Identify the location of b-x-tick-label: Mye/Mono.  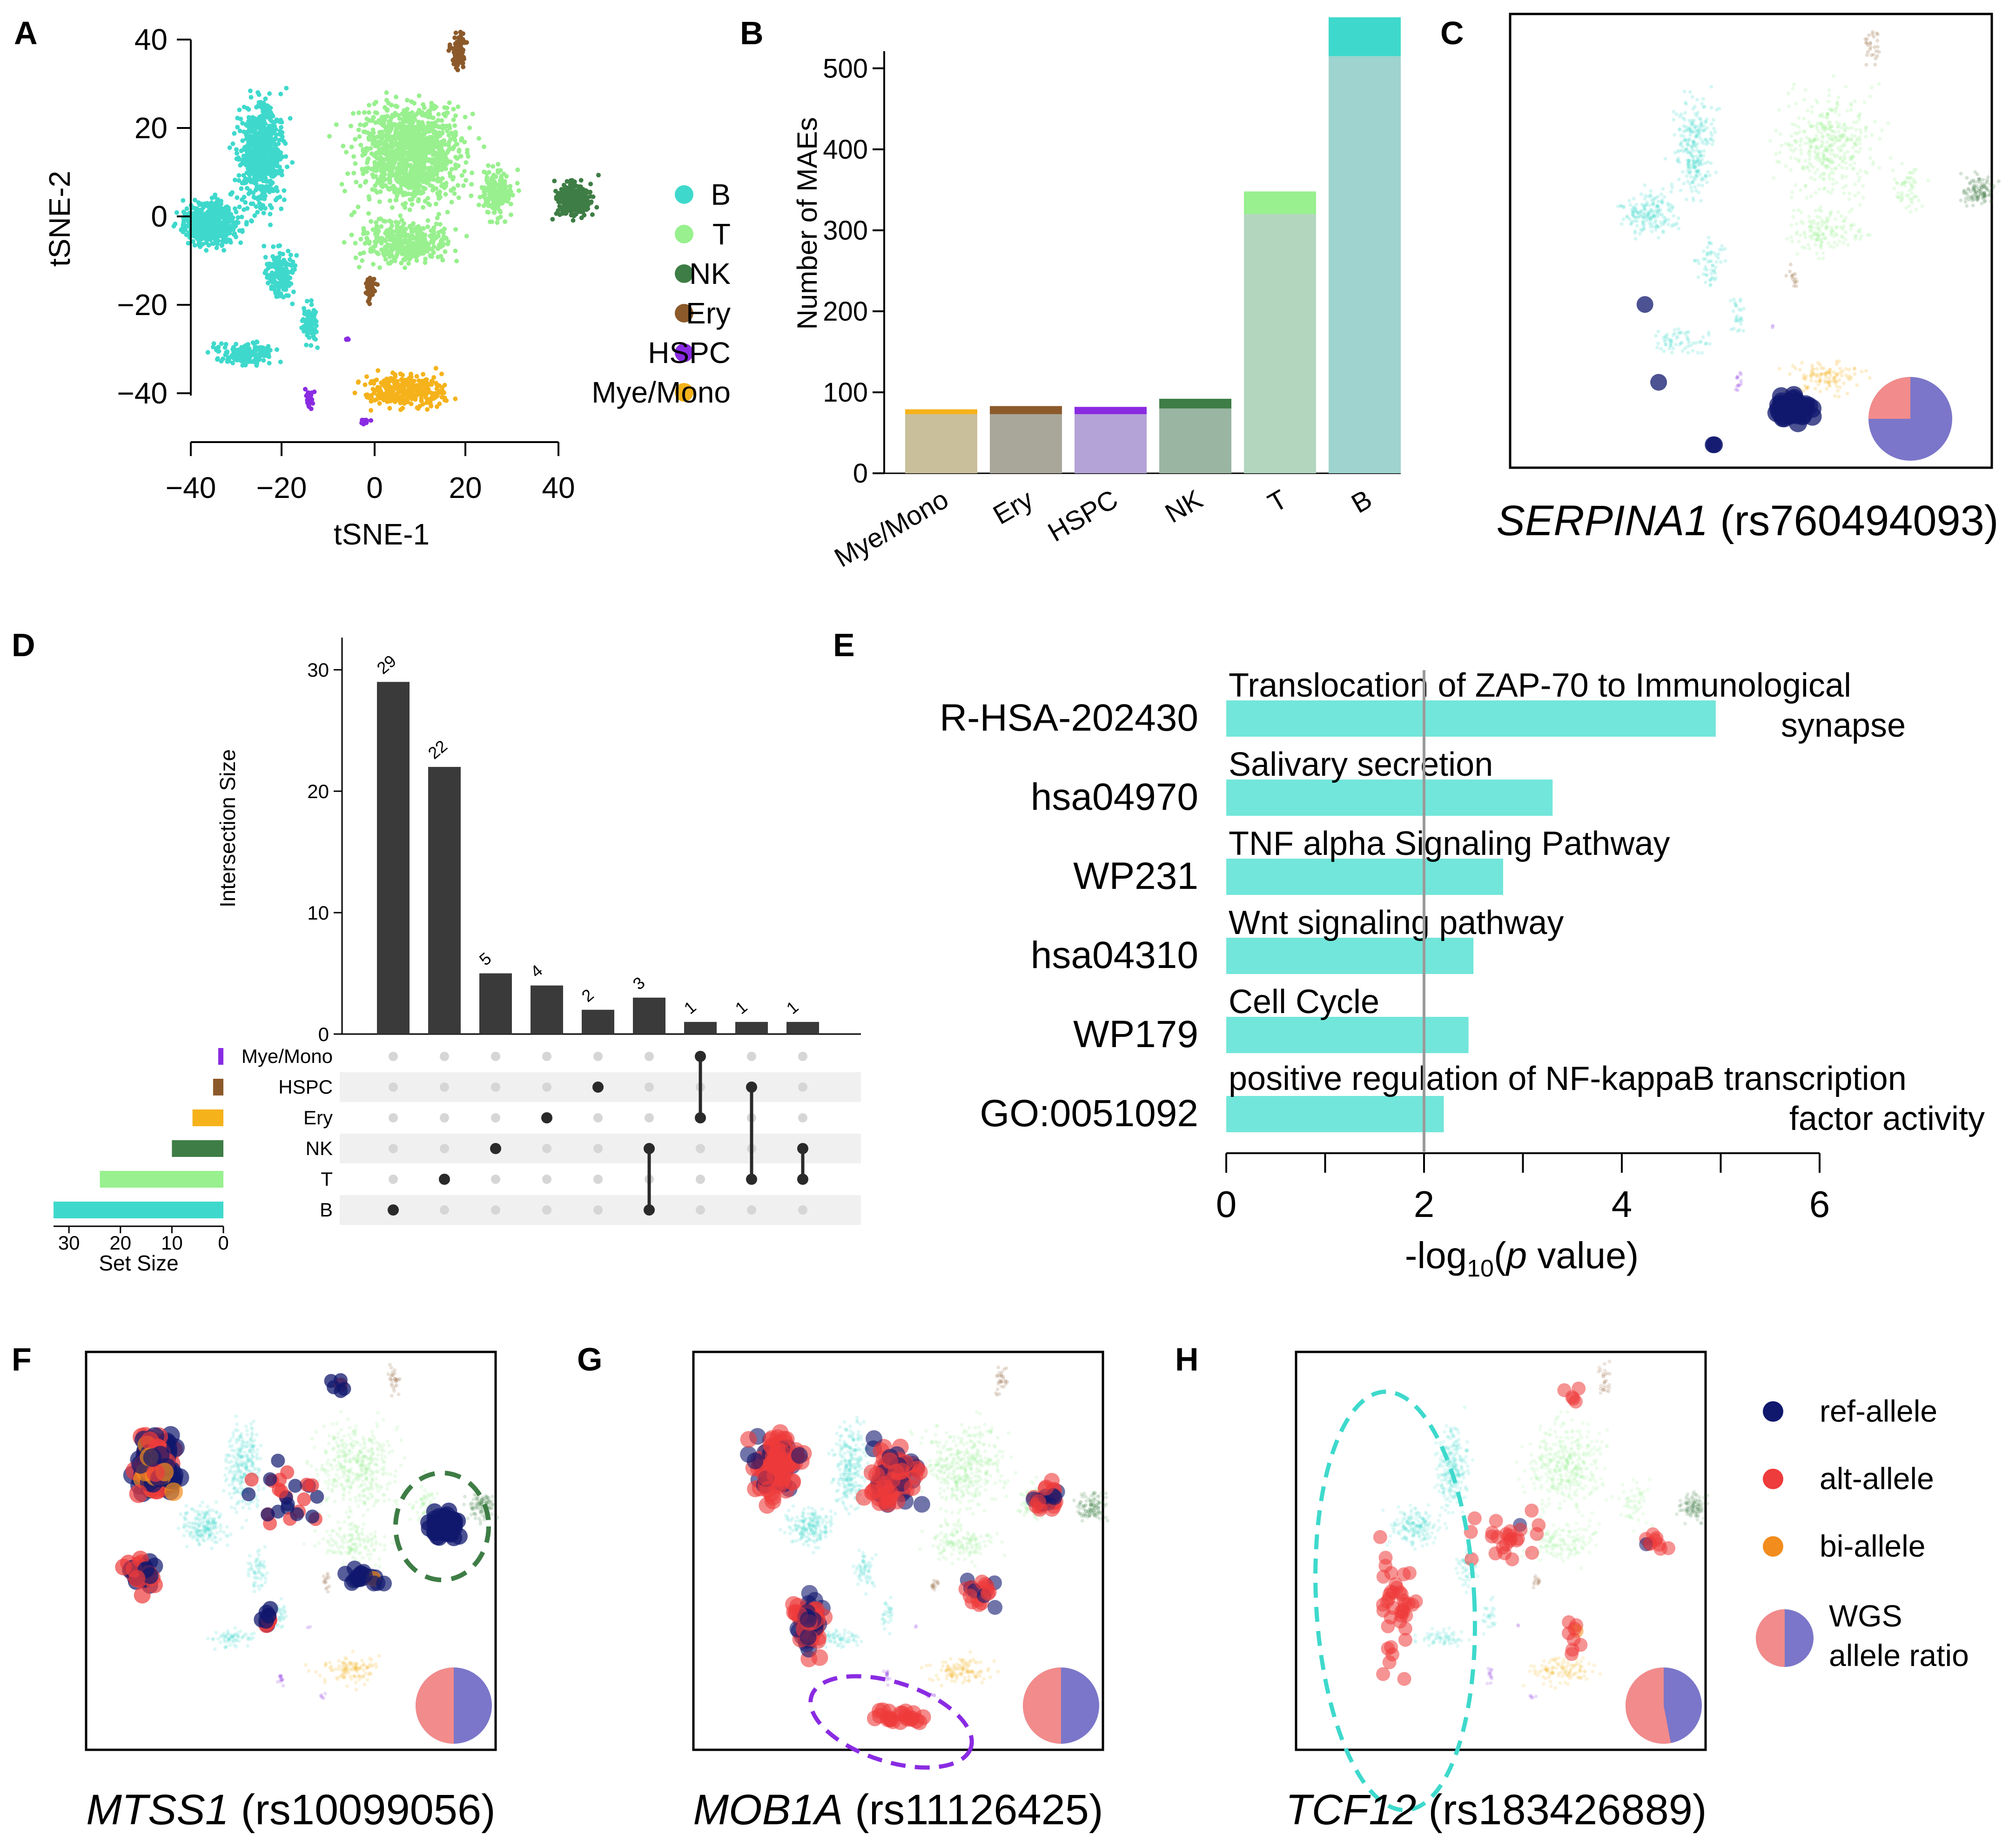
(891, 528).